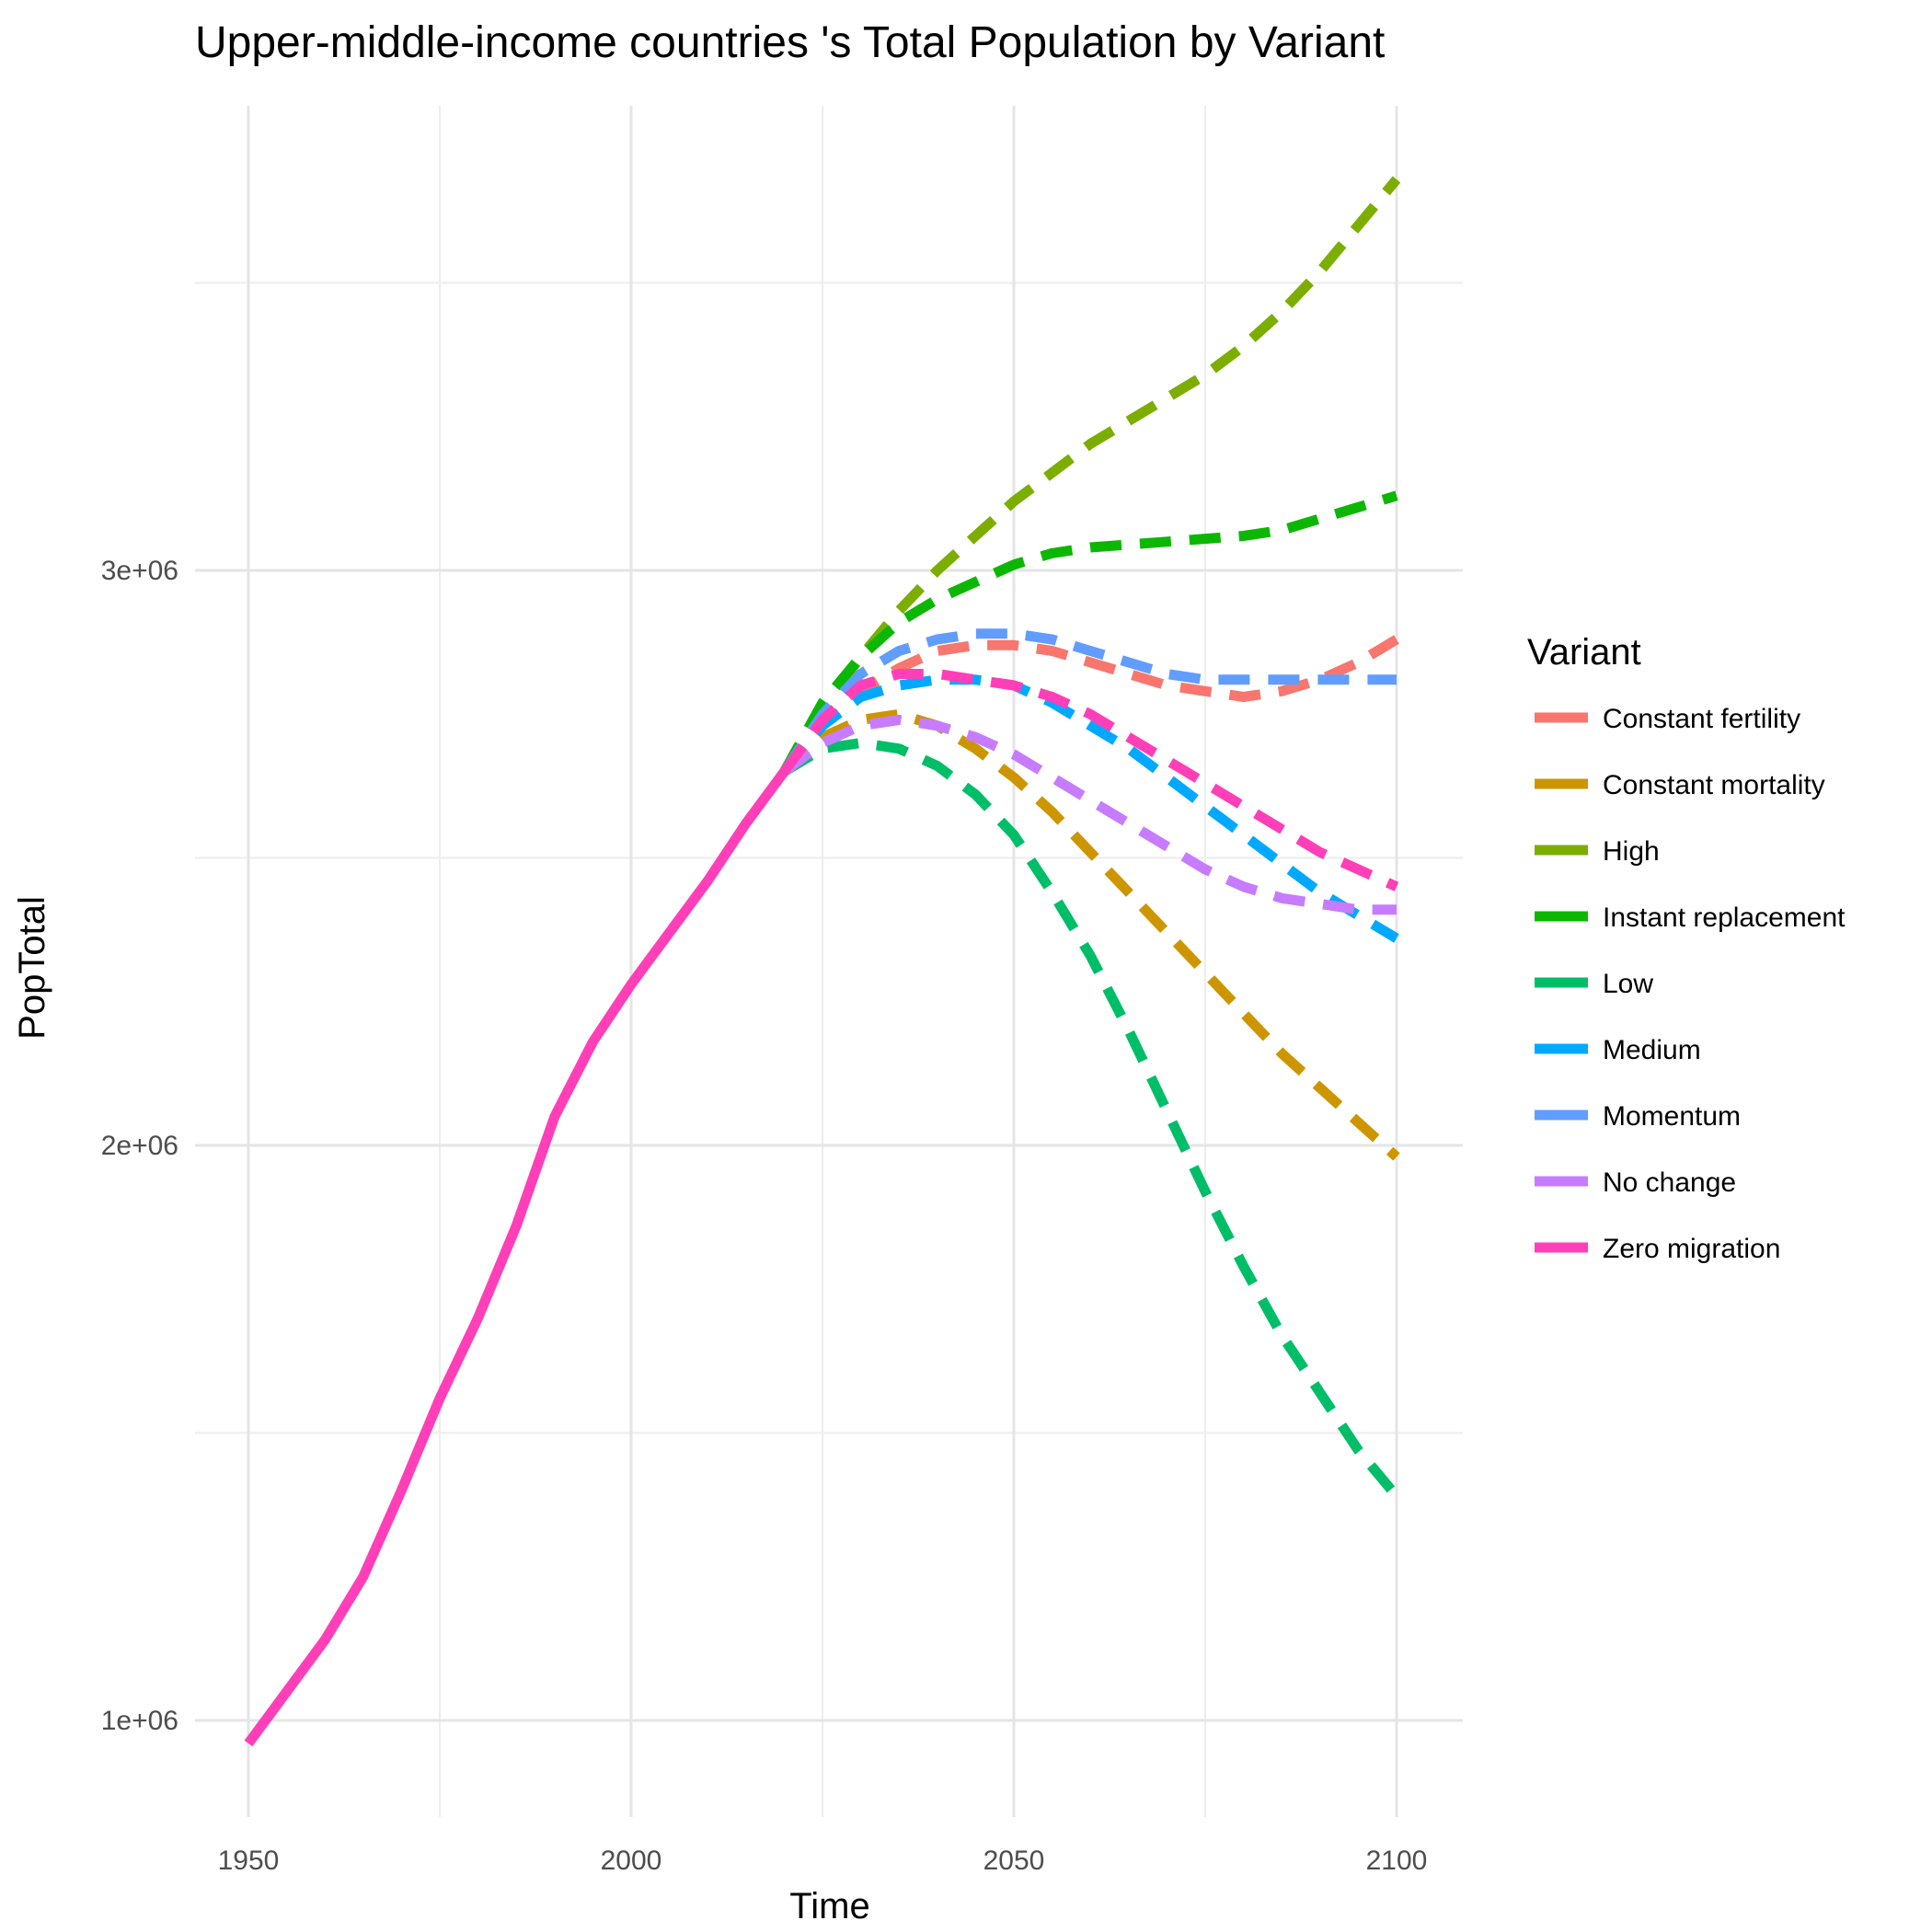  I want to click on legend-label: Constant fertility, so click(1701, 719).